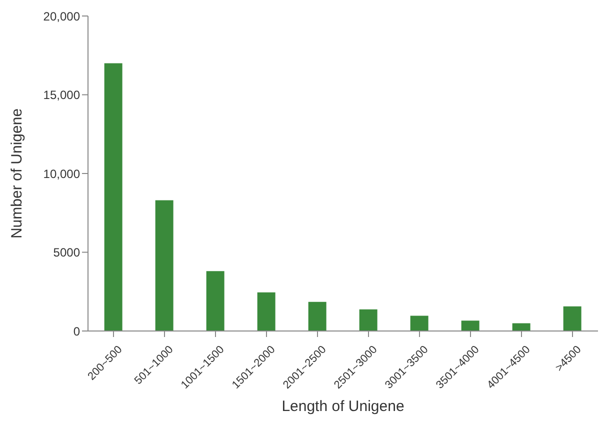 Image resolution: width=616 pixels, height=429 pixels. Describe the element at coordinates (343, 406) in the screenshot. I see `x-axis-title: Length of Unigene` at that location.